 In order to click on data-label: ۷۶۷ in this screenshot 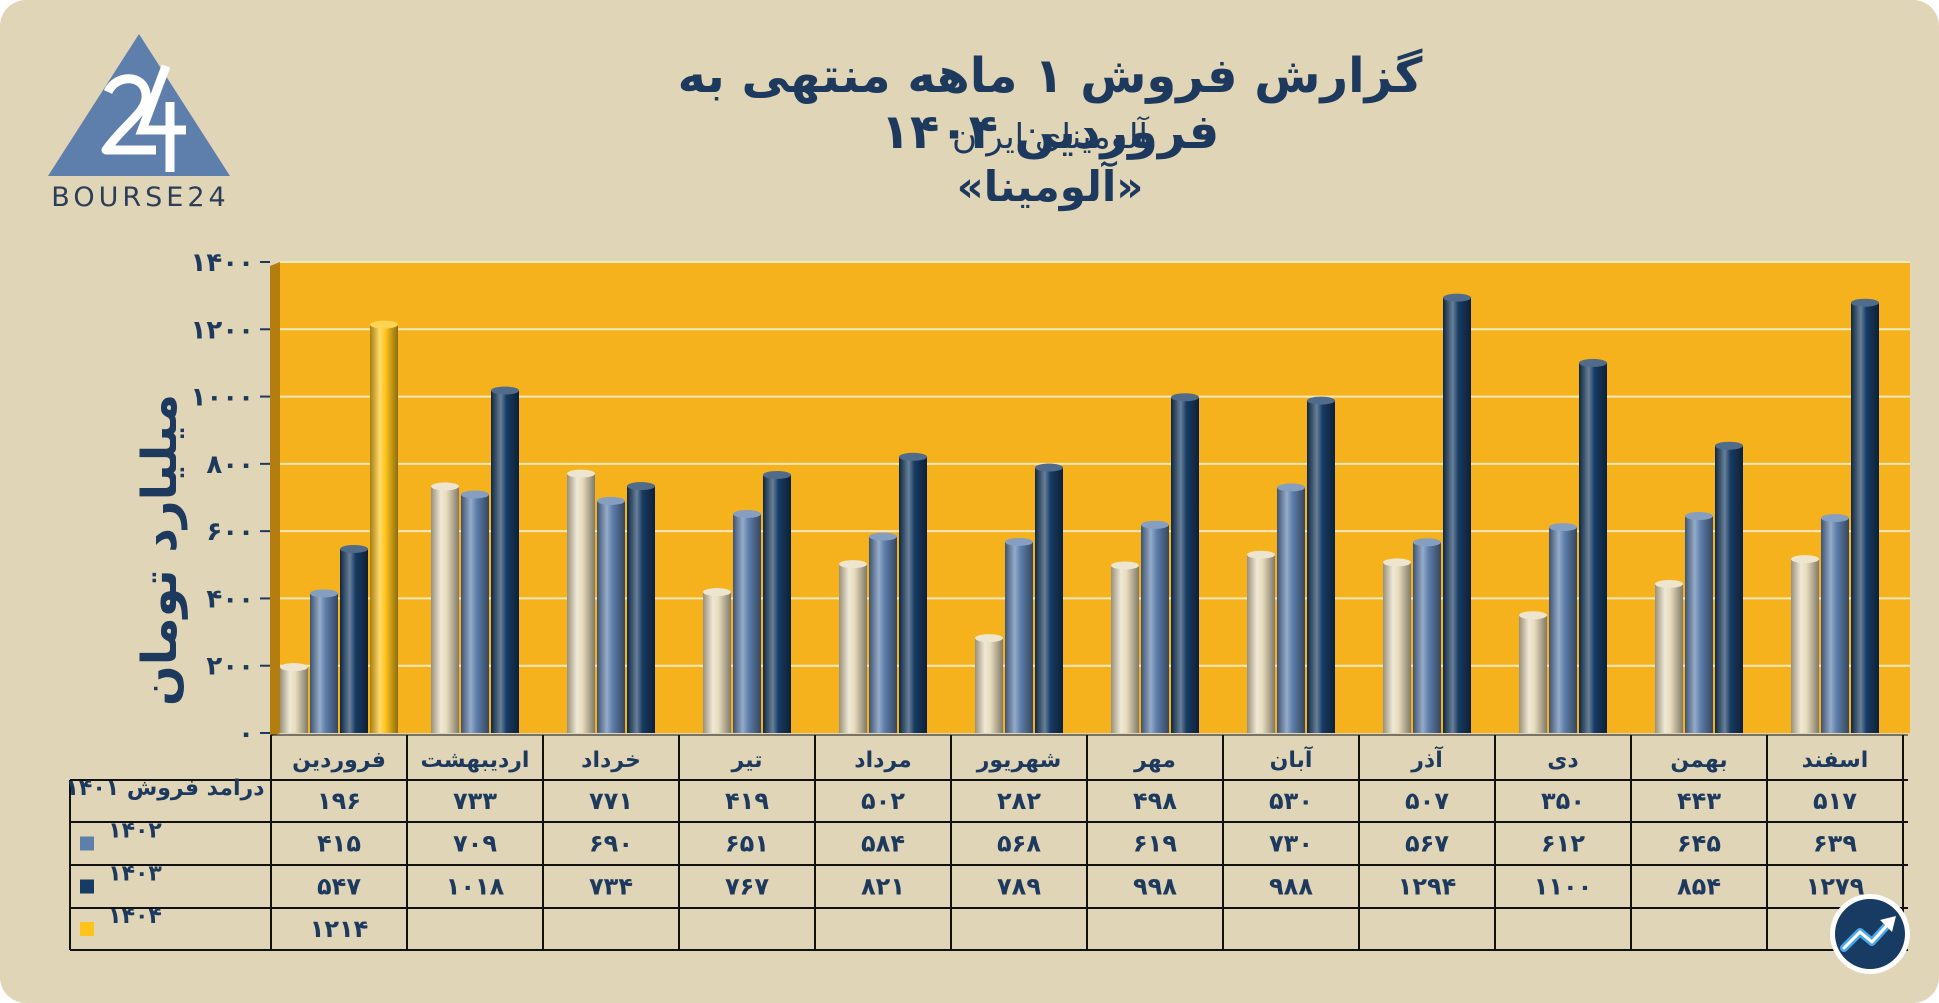, I will do `click(747, 887)`.